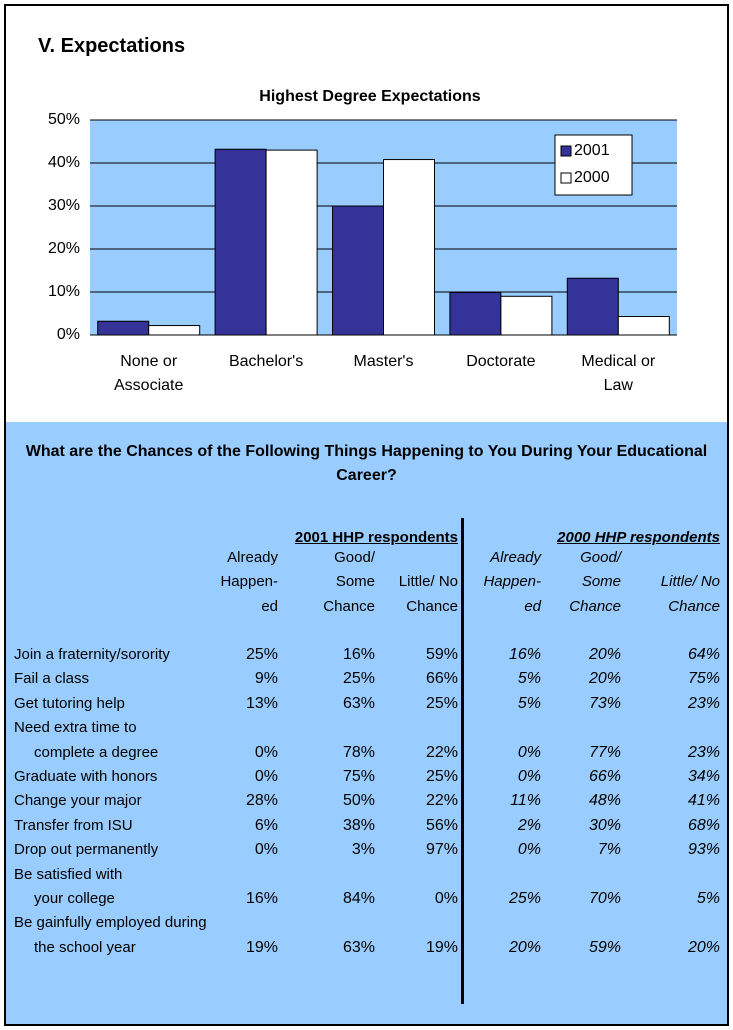  I want to click on cell-value: 30%, so click(604, 825).